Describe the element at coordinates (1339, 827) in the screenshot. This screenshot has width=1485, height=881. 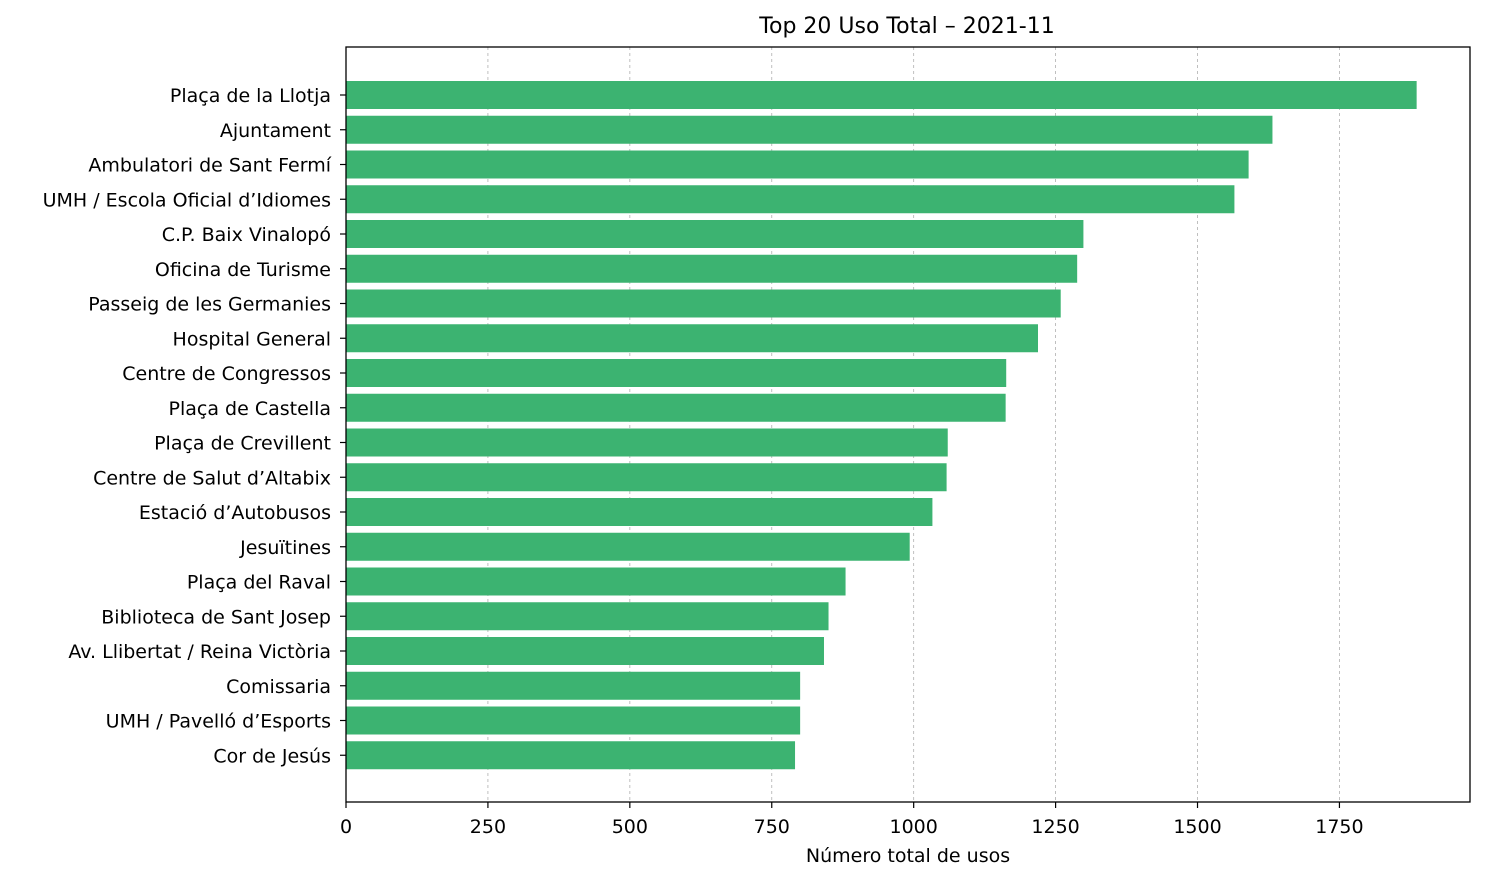
I see `x-tick-label: 1750` at that location.